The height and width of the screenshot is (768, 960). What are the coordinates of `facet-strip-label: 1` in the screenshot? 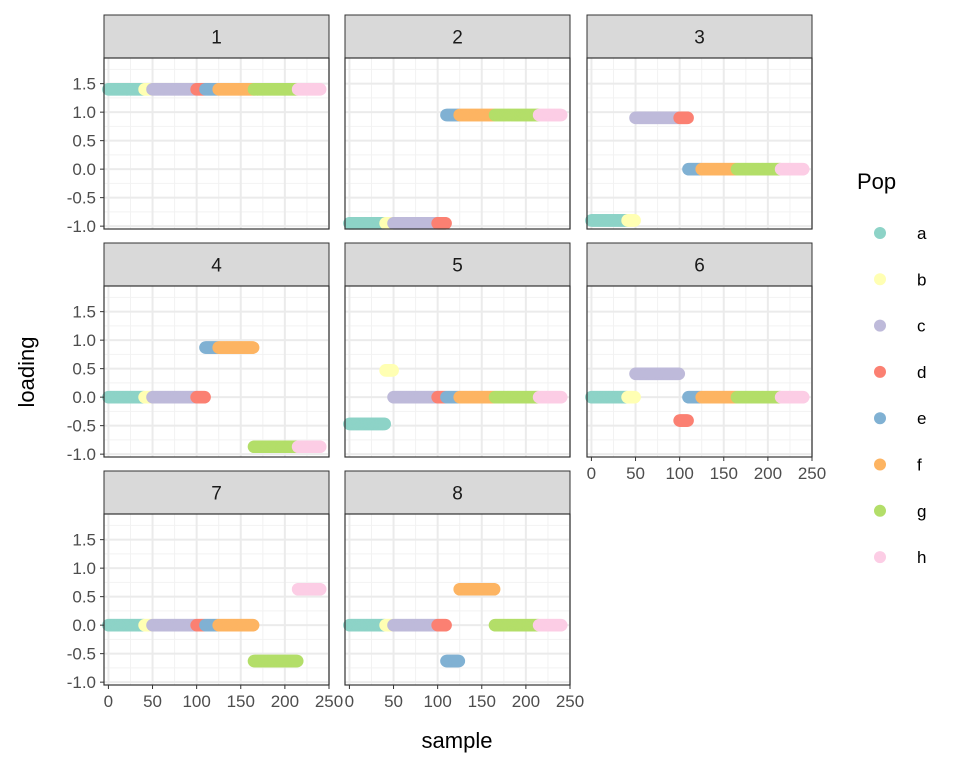 It's located at (216, 38).